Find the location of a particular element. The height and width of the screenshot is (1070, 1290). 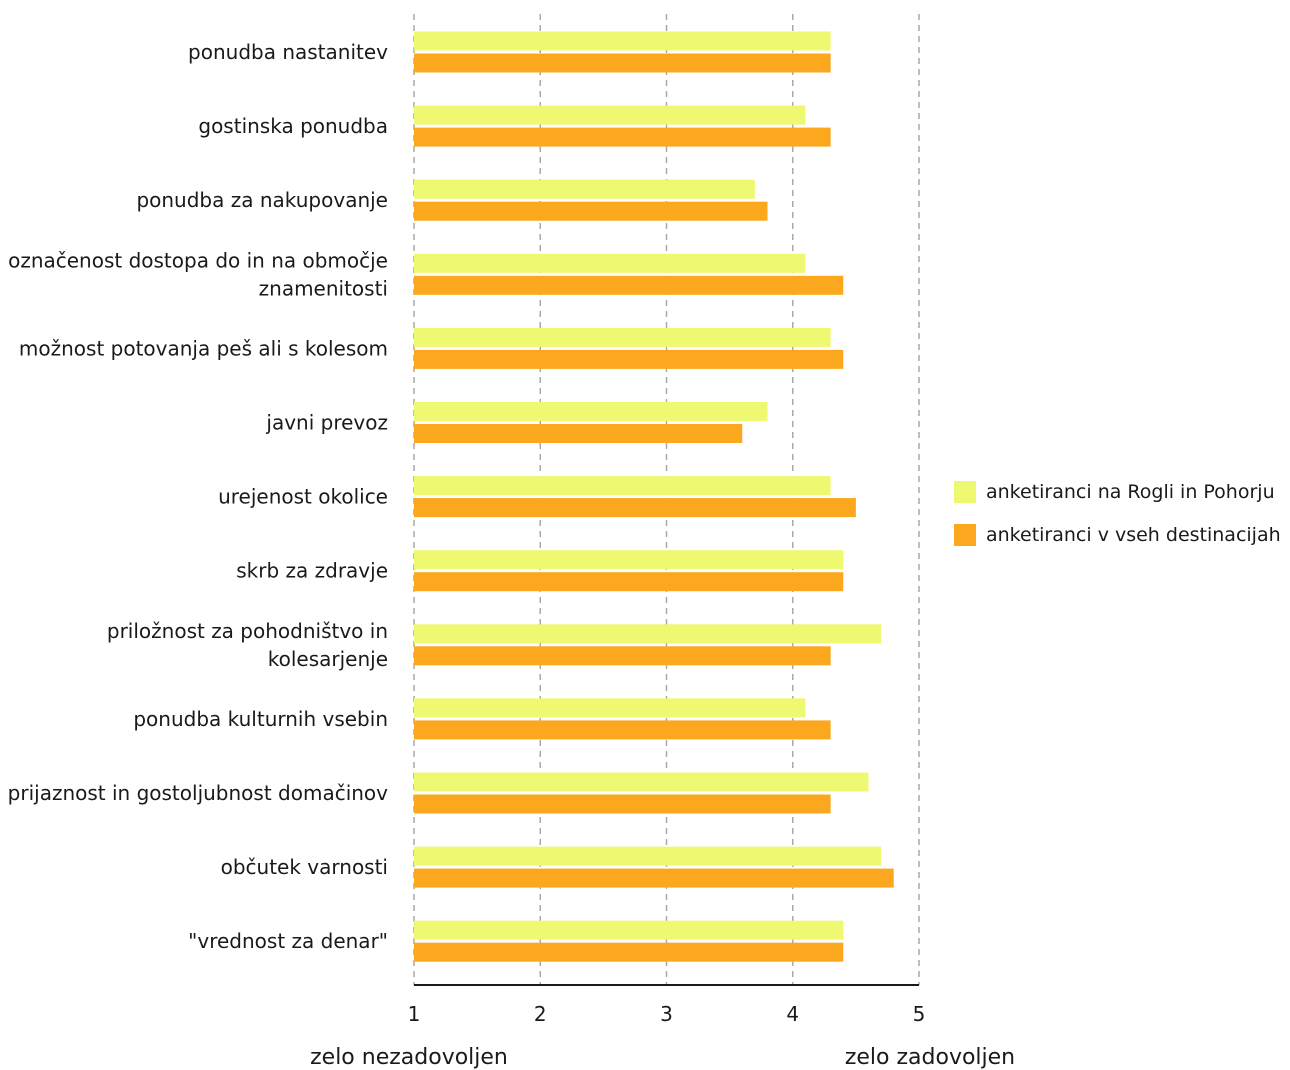

x-max-label: zelo zadovoljen is located at coordinates (930, 1057).